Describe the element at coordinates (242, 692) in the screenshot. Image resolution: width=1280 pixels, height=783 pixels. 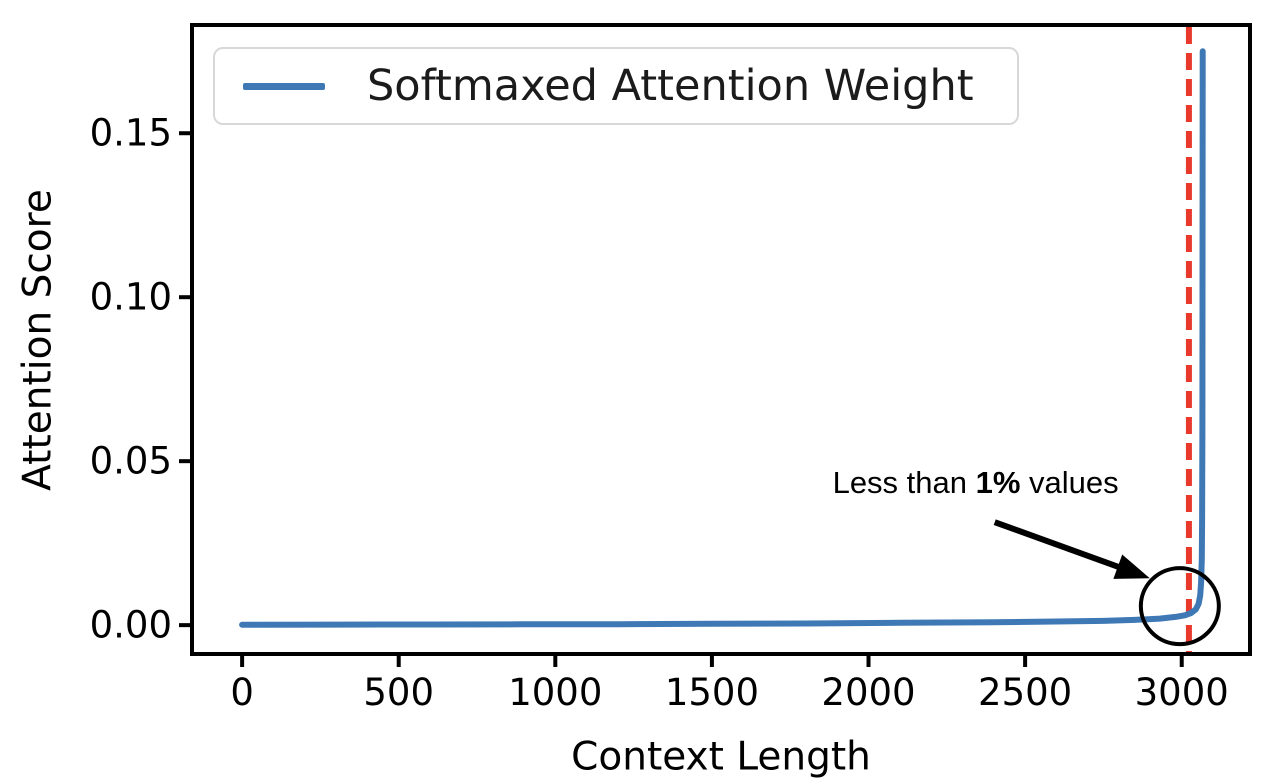
I see `x-tick-label: 0` at that location.